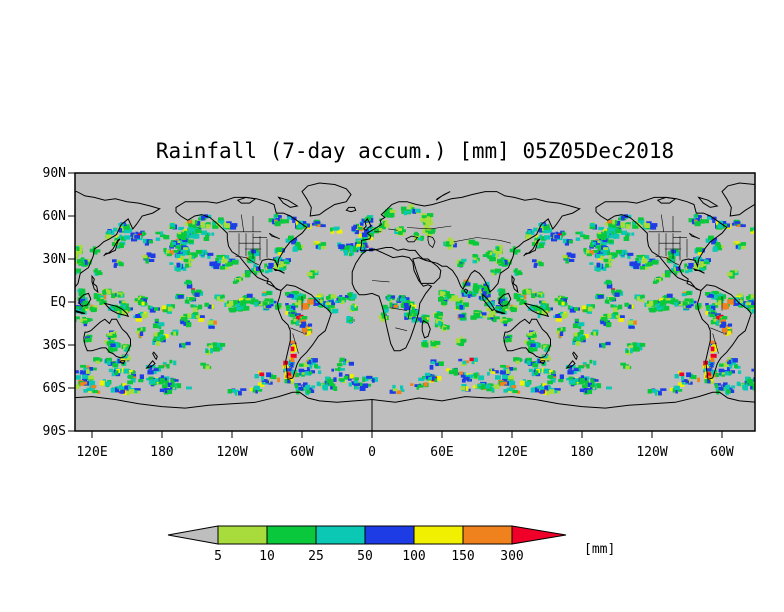 This screenshot has width=784, height=612. Describe the element at coordinates (54, 216) in the screenshot. I see `lat-tick-label-60n: 60N` at that location.